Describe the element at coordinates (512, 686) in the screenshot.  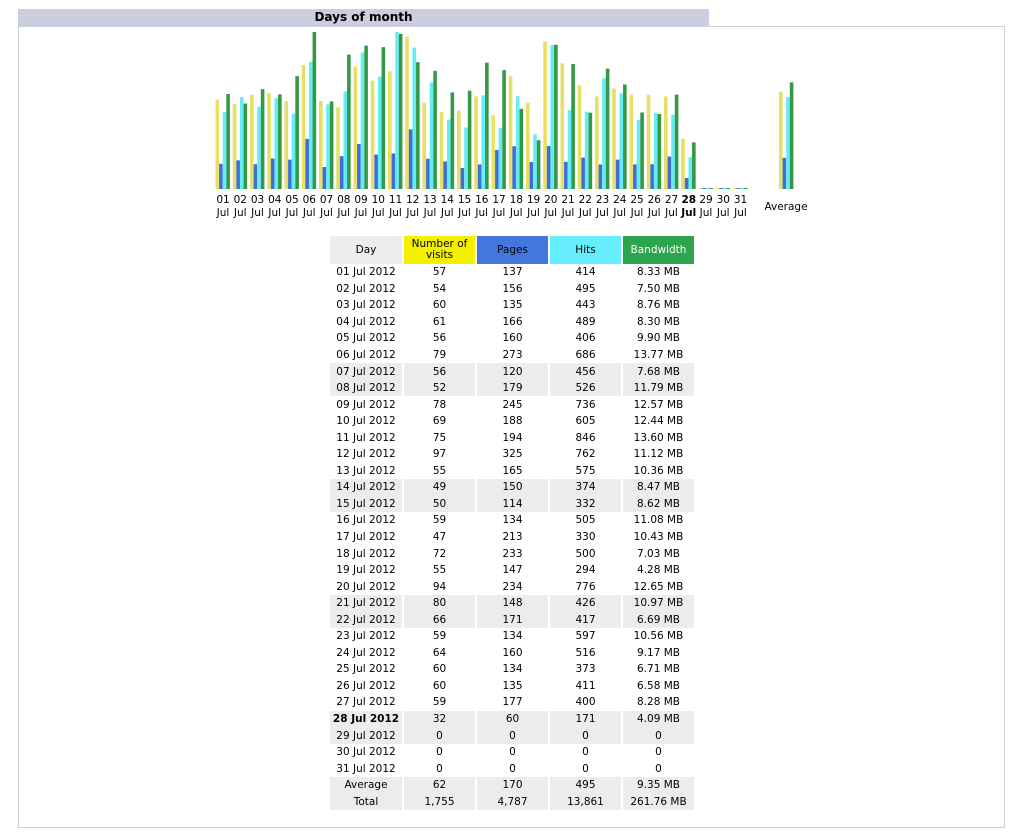
I see `table-row: 26 Jul 2012 60 135 411 6.58 MB` at that location.